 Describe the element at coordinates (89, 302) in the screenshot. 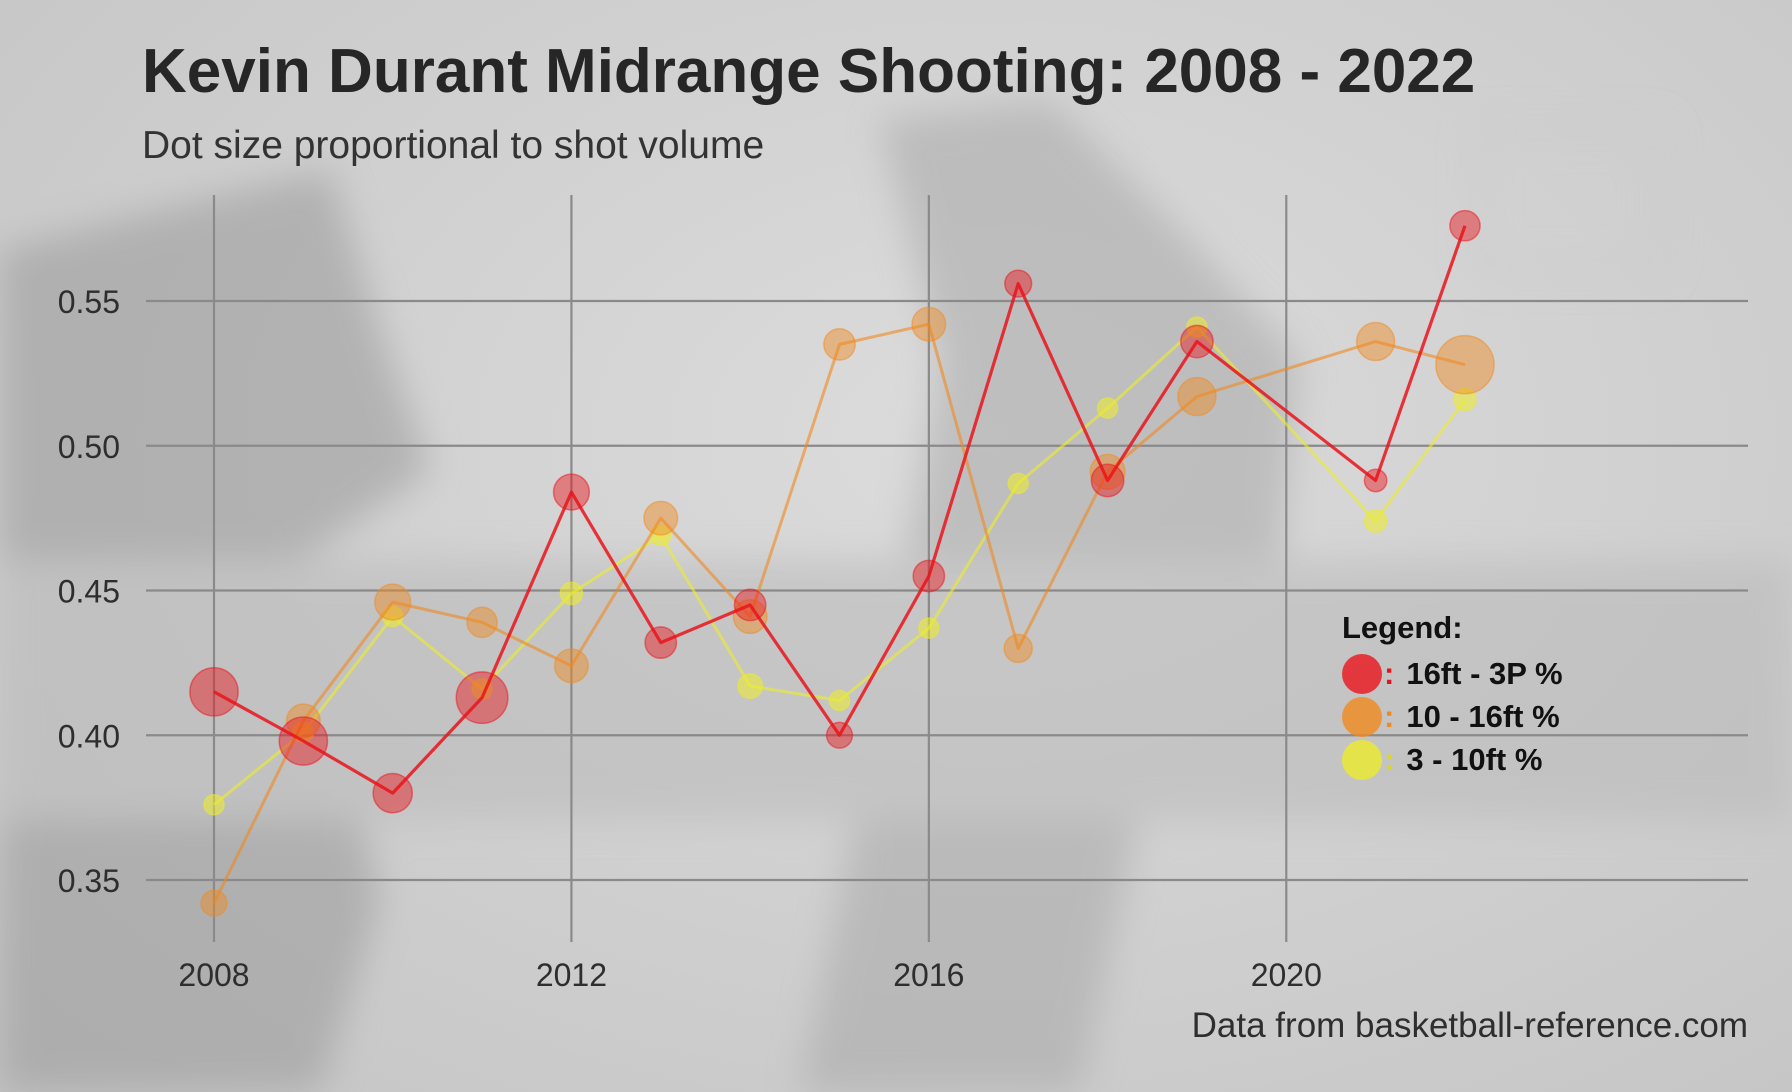

I see `y-tick-label: 0.55` at that location.